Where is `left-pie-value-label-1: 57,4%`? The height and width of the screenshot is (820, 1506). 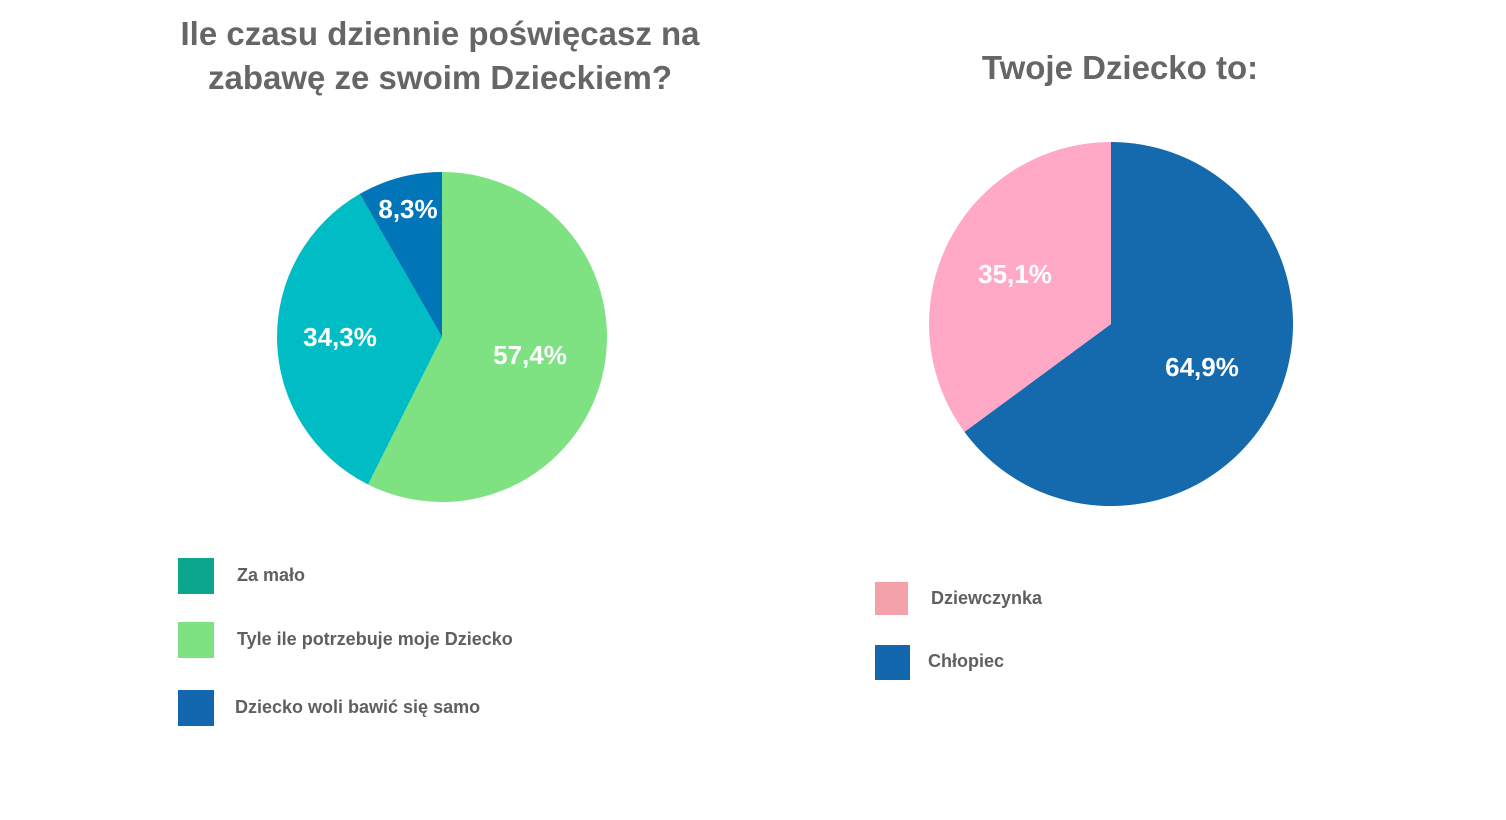 left-pie-value-label-1: 57,4% is located at coordinates (530, 355).